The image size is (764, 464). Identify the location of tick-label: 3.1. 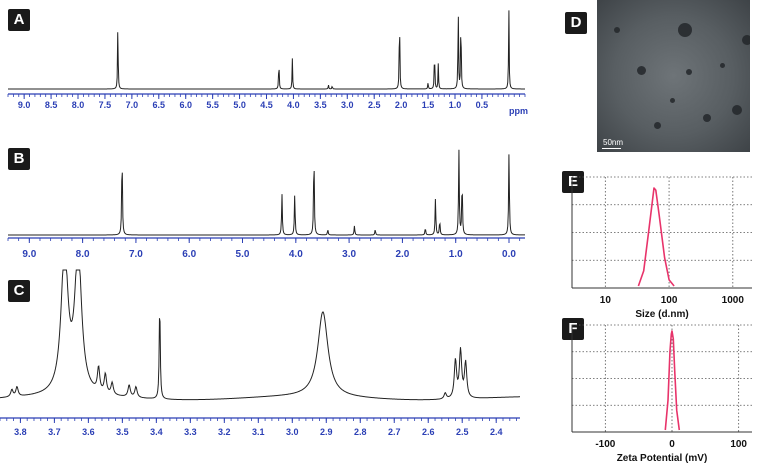
(258, 432).